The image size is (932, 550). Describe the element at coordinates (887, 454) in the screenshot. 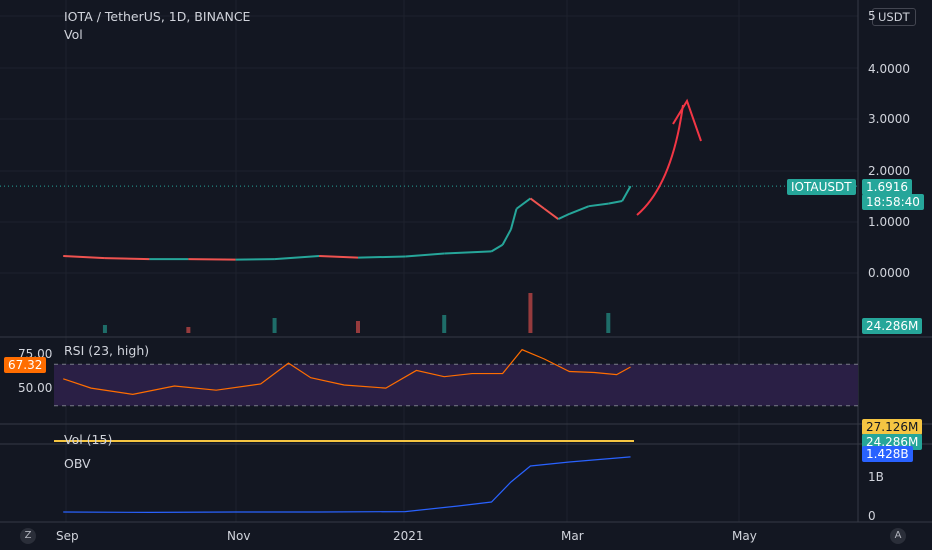

I see `obv-value-tag: 1.428B` at that location.